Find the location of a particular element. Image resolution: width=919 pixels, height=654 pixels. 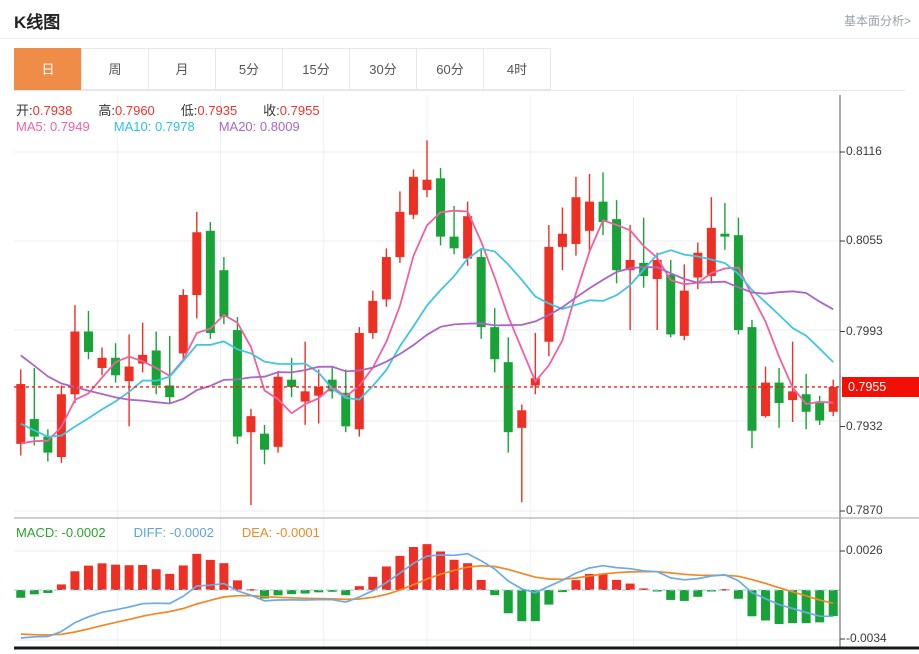

macd-legend: MACD: -0.0002 DIFF: -0.0002 DEA: -0.0001 is located at coordinates (168, 532).